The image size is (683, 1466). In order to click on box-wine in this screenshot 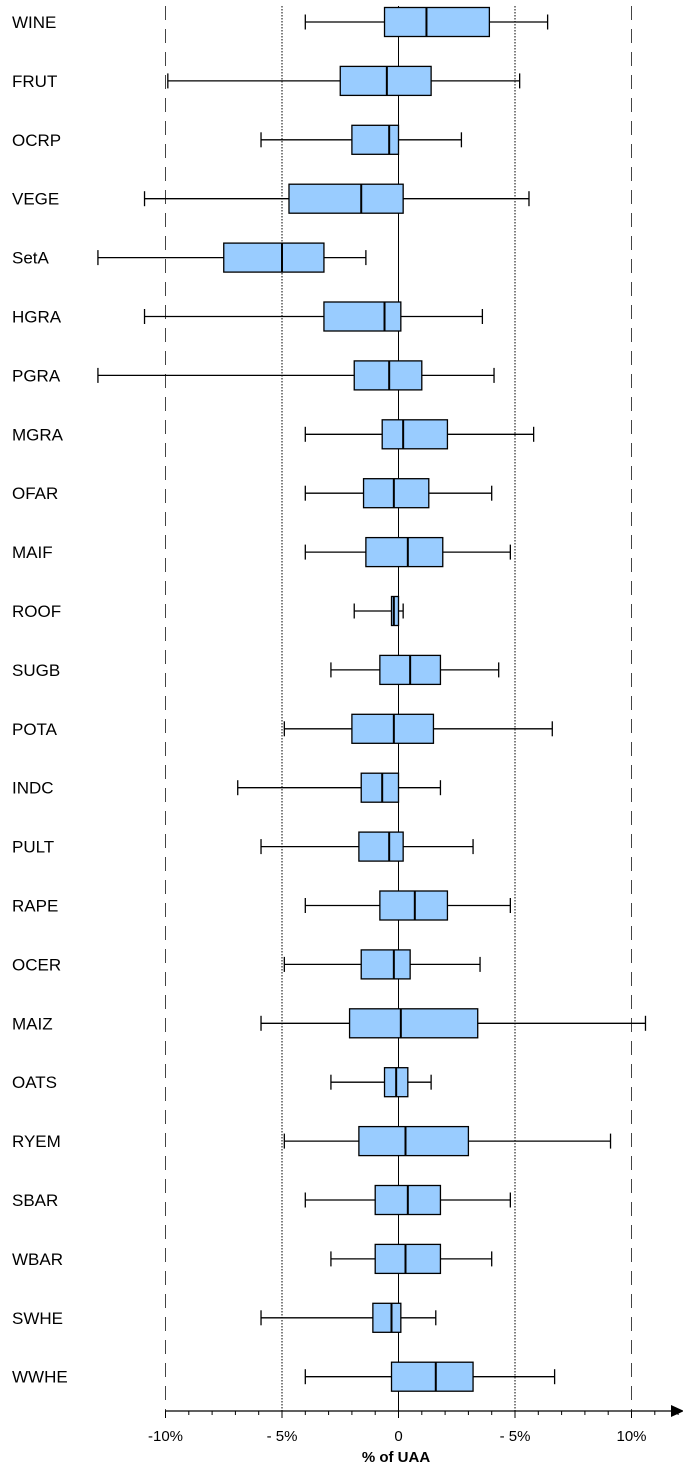, I will do `click(426, 22)`.